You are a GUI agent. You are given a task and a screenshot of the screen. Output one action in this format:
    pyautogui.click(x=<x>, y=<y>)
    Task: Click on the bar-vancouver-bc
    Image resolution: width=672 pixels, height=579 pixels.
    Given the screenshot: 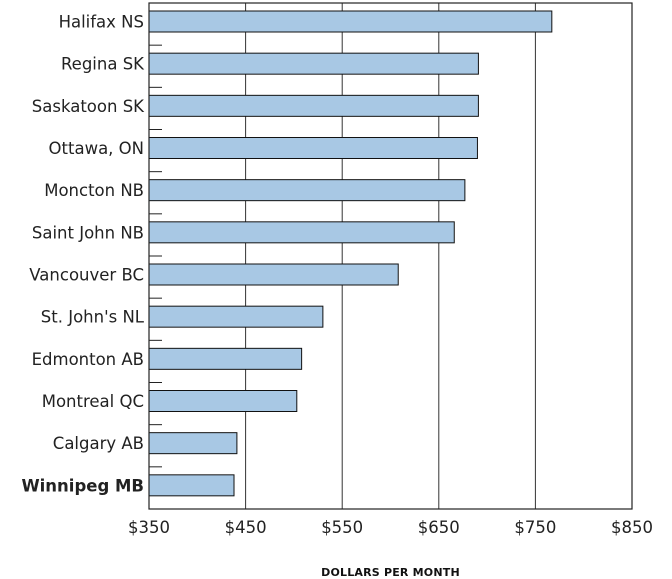 What is the action you would take?
    pyautogui.click(x=273, y=274)
    